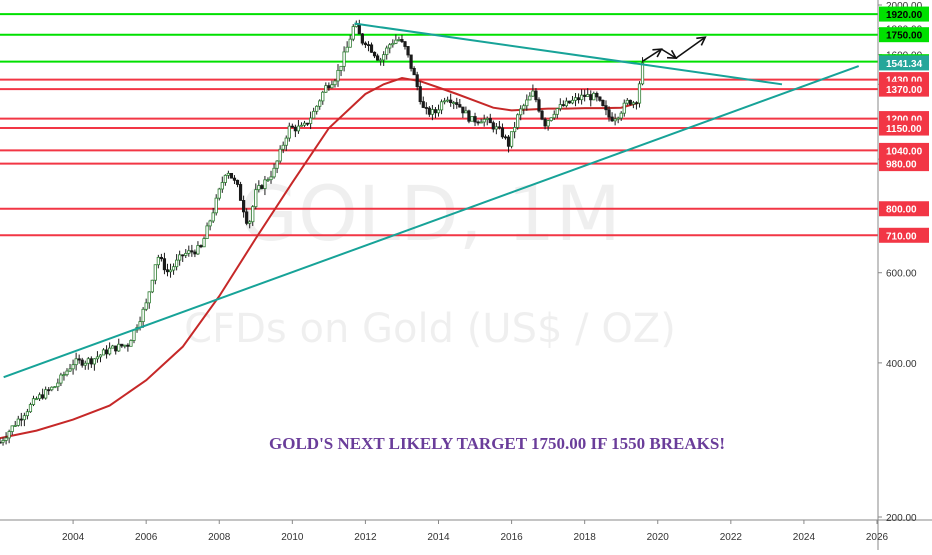 The width and height of the screenshot is (932, 555). Describe the element at coordinates (365, 537) in the screenshot. I see `x-tick-label: 2012` at that location.